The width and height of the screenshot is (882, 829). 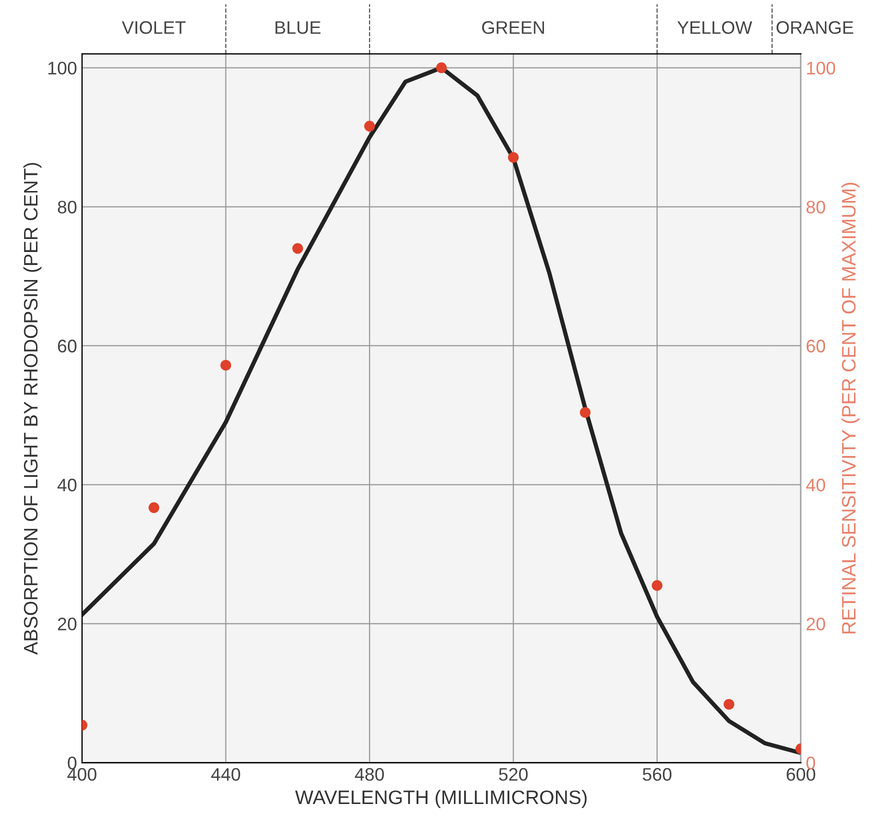 I want to click on y2-tick-label: 40, so click(x=816, y=485).